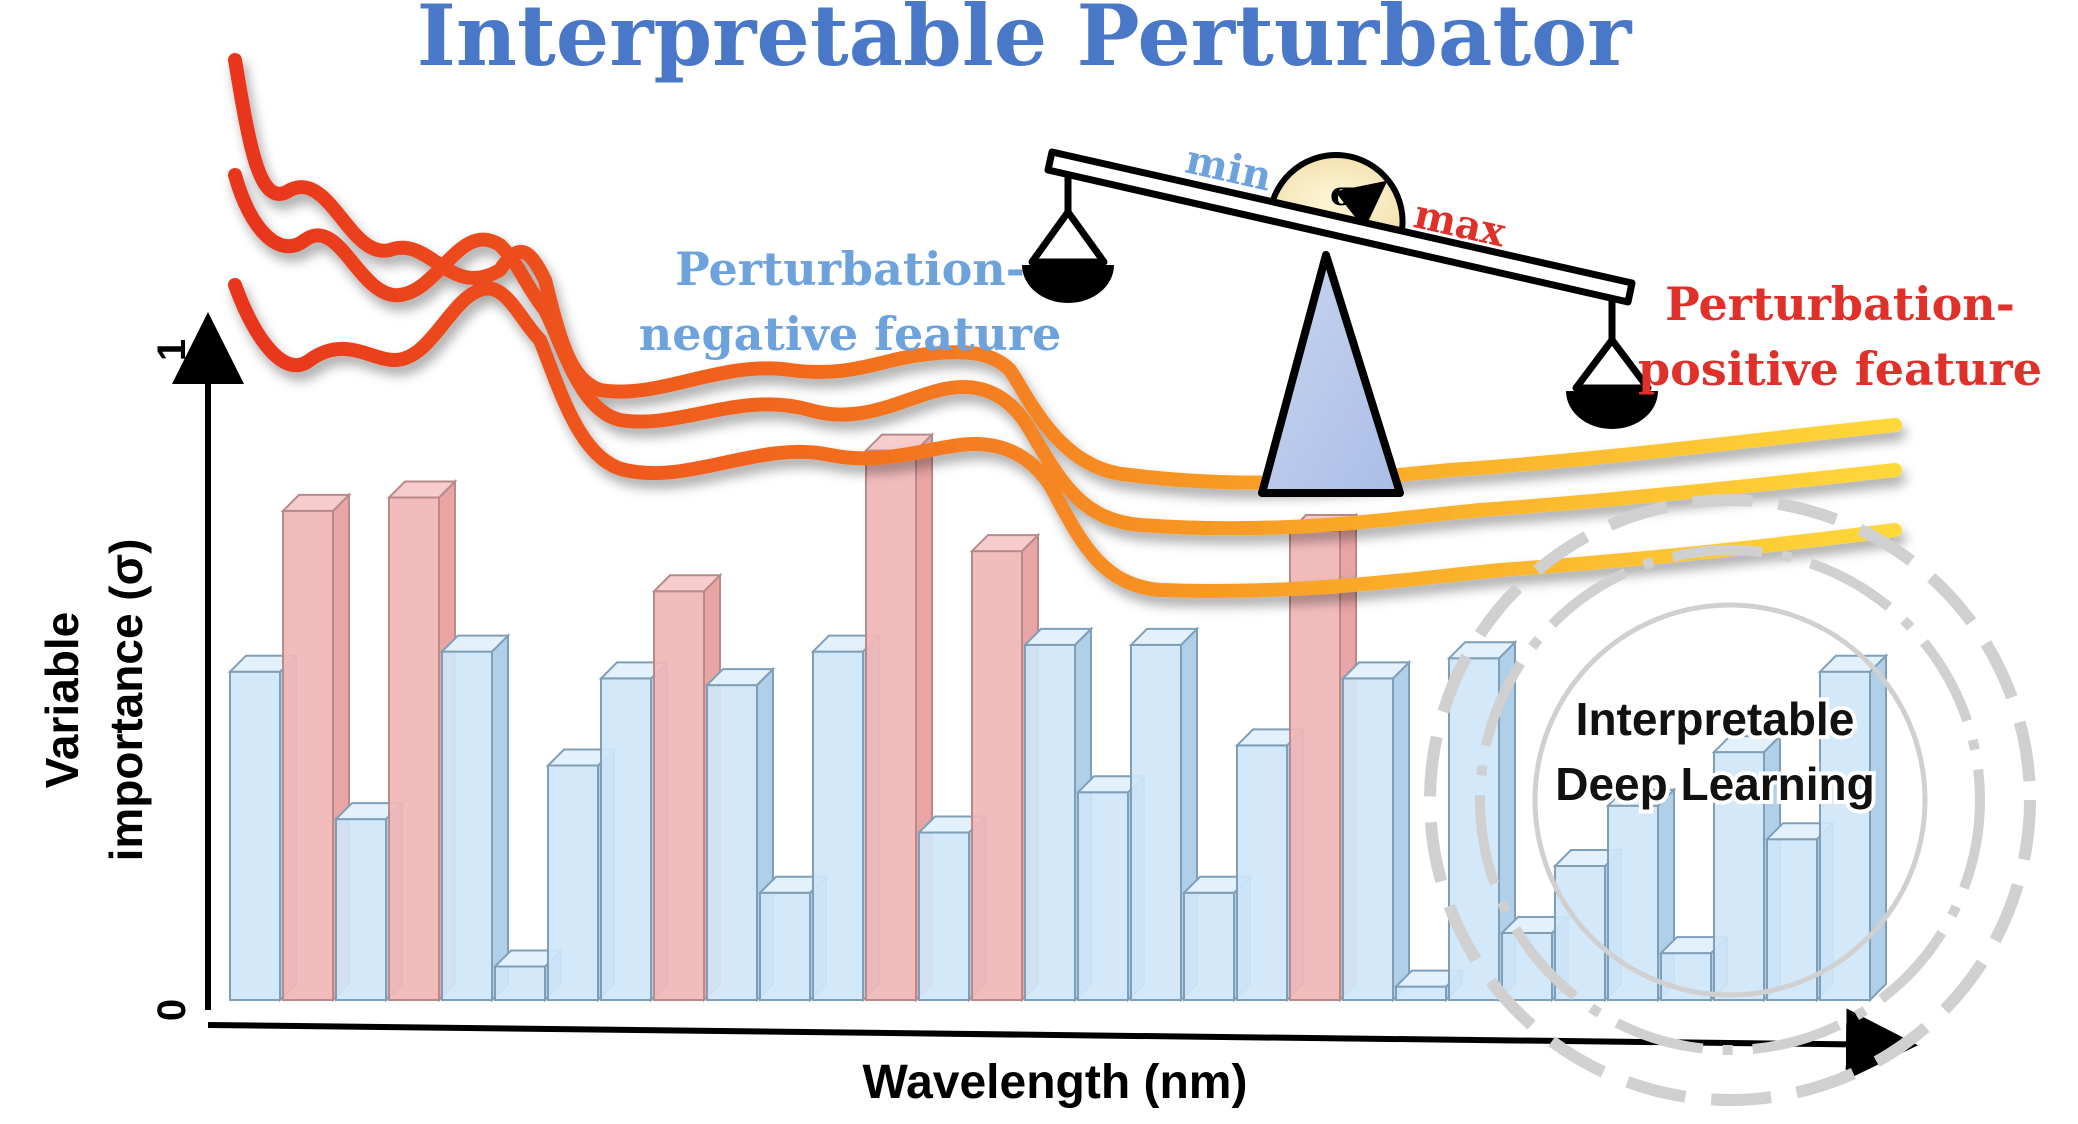  Describe the element at coordinates (1715, 719) in the screenshot. I see `badge-line1: Interpretable` at that location.